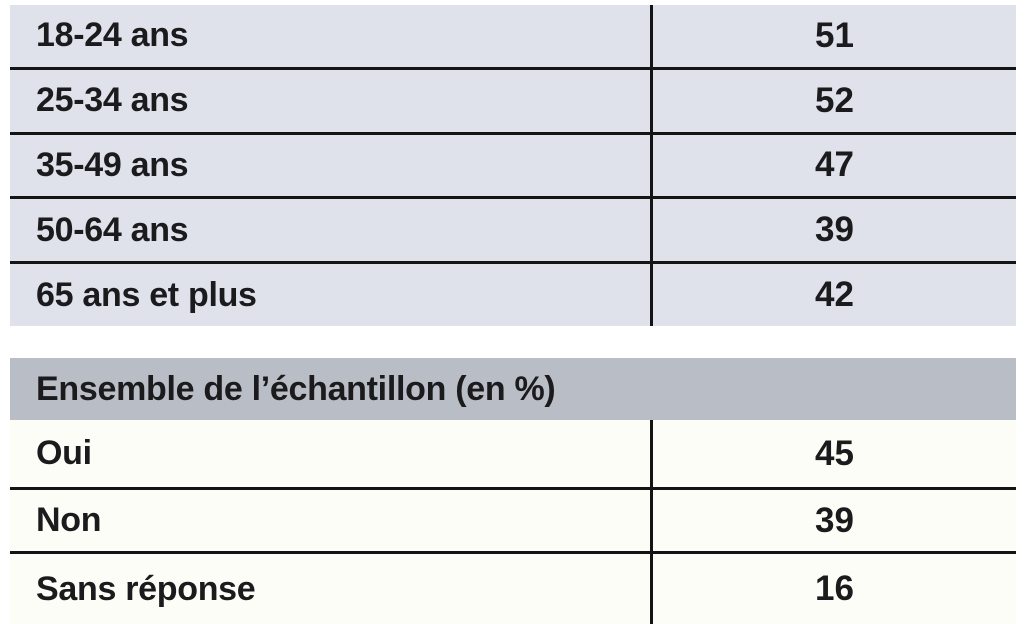 This screenshot has width=1030, height=624. I want to click on table-row: Sans réponse 16, so click(513, 587).